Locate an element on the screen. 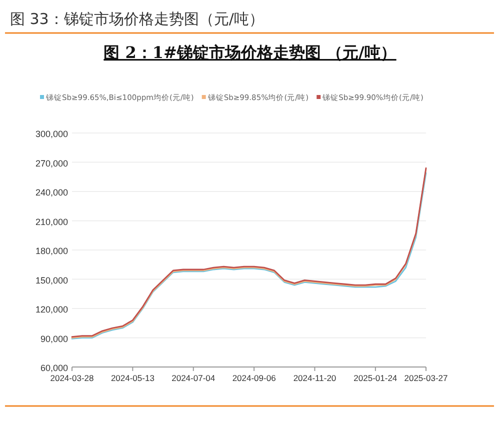 The height and width of the screenshot is (436, 499). x-tick-label: 2024-07-04 is located at coordinates (194, 378).